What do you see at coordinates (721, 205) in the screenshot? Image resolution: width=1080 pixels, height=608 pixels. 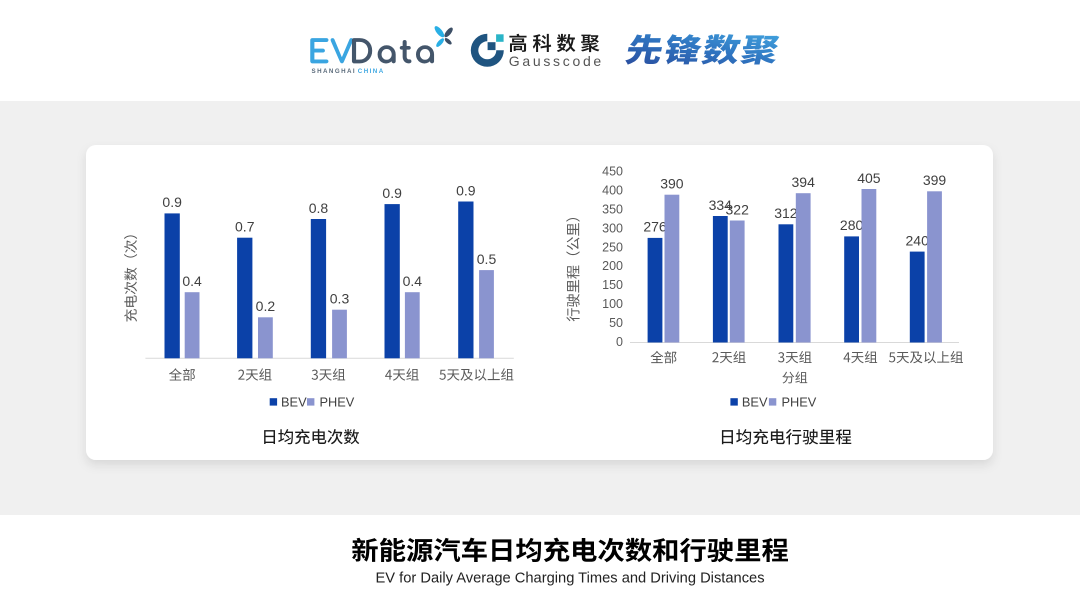 I see `svg-text: 334` at bounding box center [721, 205].